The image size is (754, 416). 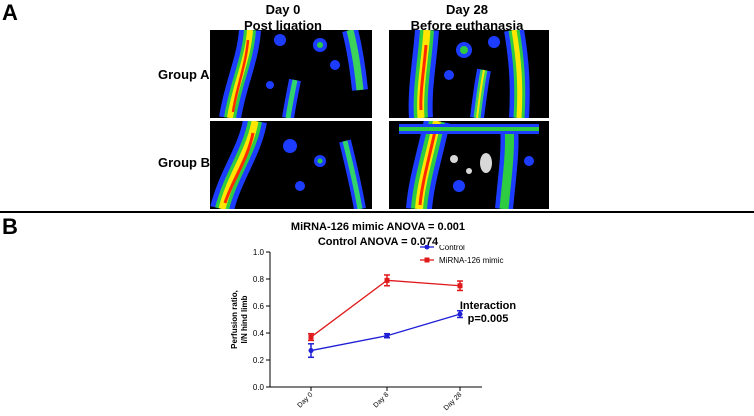 I want to click on interaction-p-value: p=0.005, so click(x=488, y=319).